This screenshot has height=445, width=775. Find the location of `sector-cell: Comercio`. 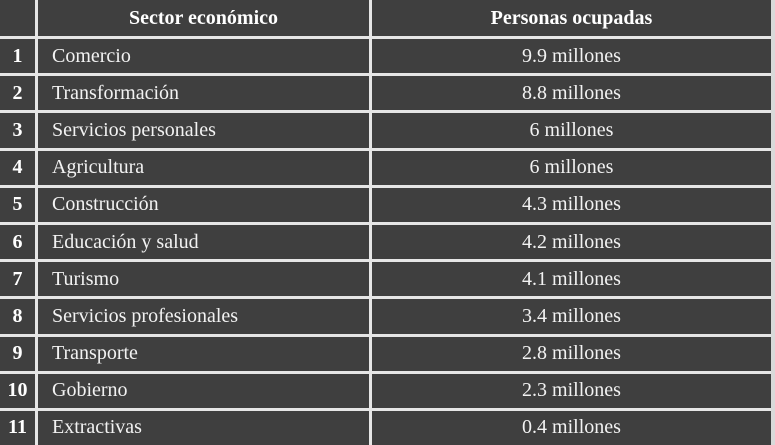

sector-cell: Comercio is located at coordinates (202, 56).